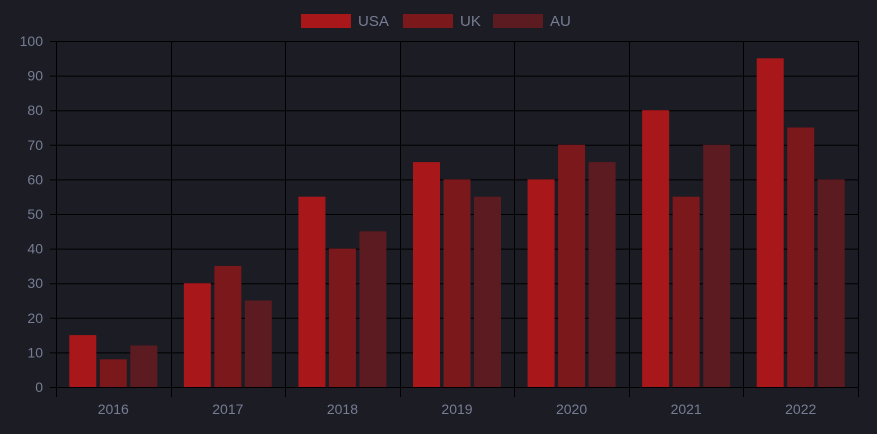 The height and width of the screenshot is (434, 877). What do you see at coordinates (541, 283) in the screenshot?
I see `bar-usa-2020` at bounding box center [541, 283].